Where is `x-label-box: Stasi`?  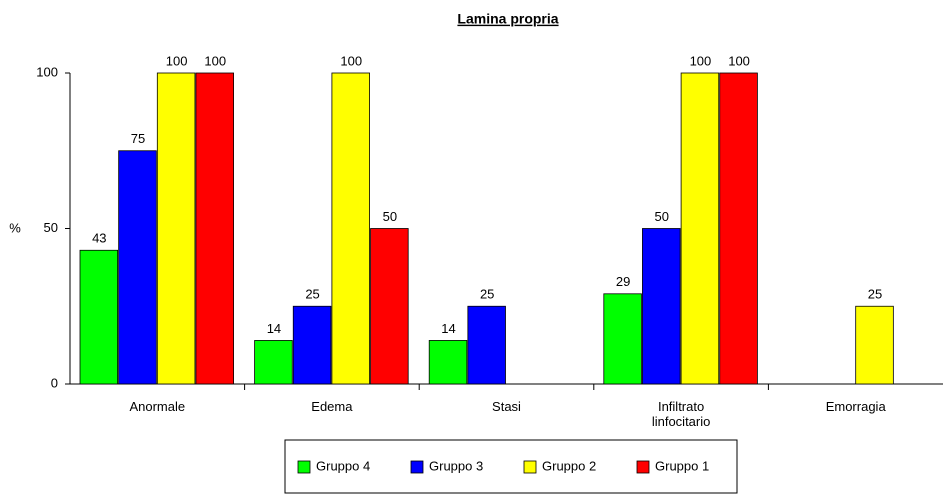 x-label-box: Stasi is located at coordinates (506, 406).